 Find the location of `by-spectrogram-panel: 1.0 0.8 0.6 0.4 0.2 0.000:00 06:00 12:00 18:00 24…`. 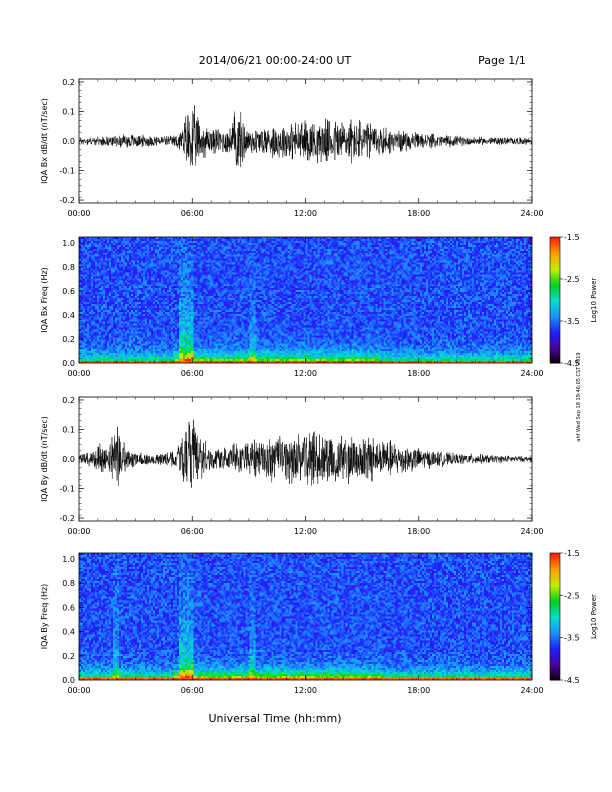

by-spectrogram-panel: 1.0 0.8 0.6 0.4 0.2 0.000:00 06:00 12:00 18:00 24… is located at coordinates (292, 623).